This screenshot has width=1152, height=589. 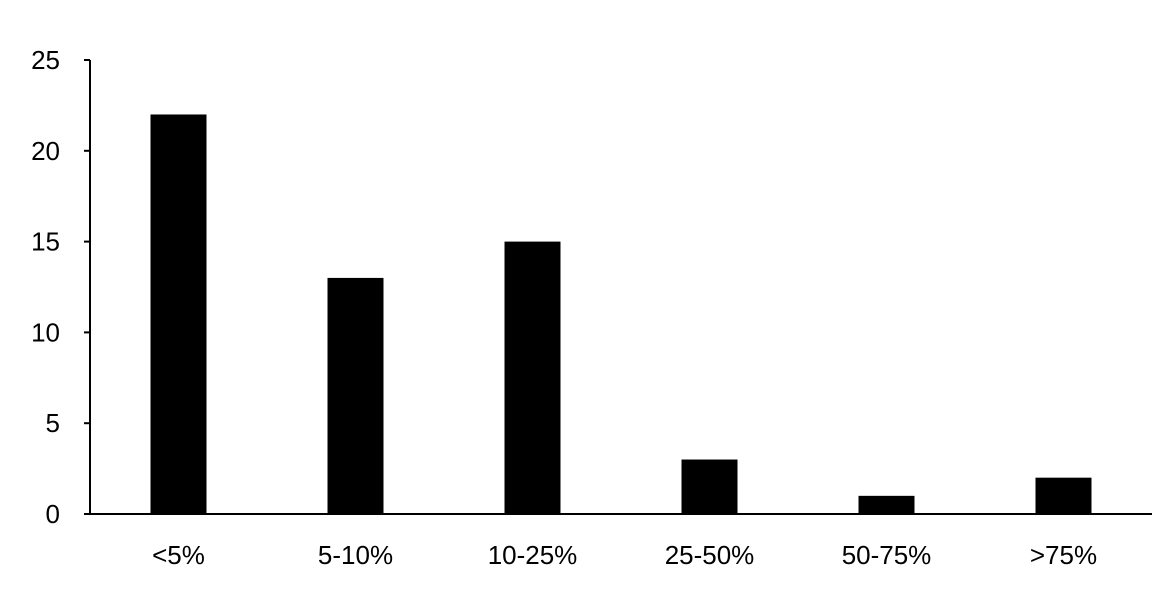 What do you see at coordinates (1063, 555) in the screenshot?
I see `x-tick-label: >75%` at bounding box center [1063, 555].